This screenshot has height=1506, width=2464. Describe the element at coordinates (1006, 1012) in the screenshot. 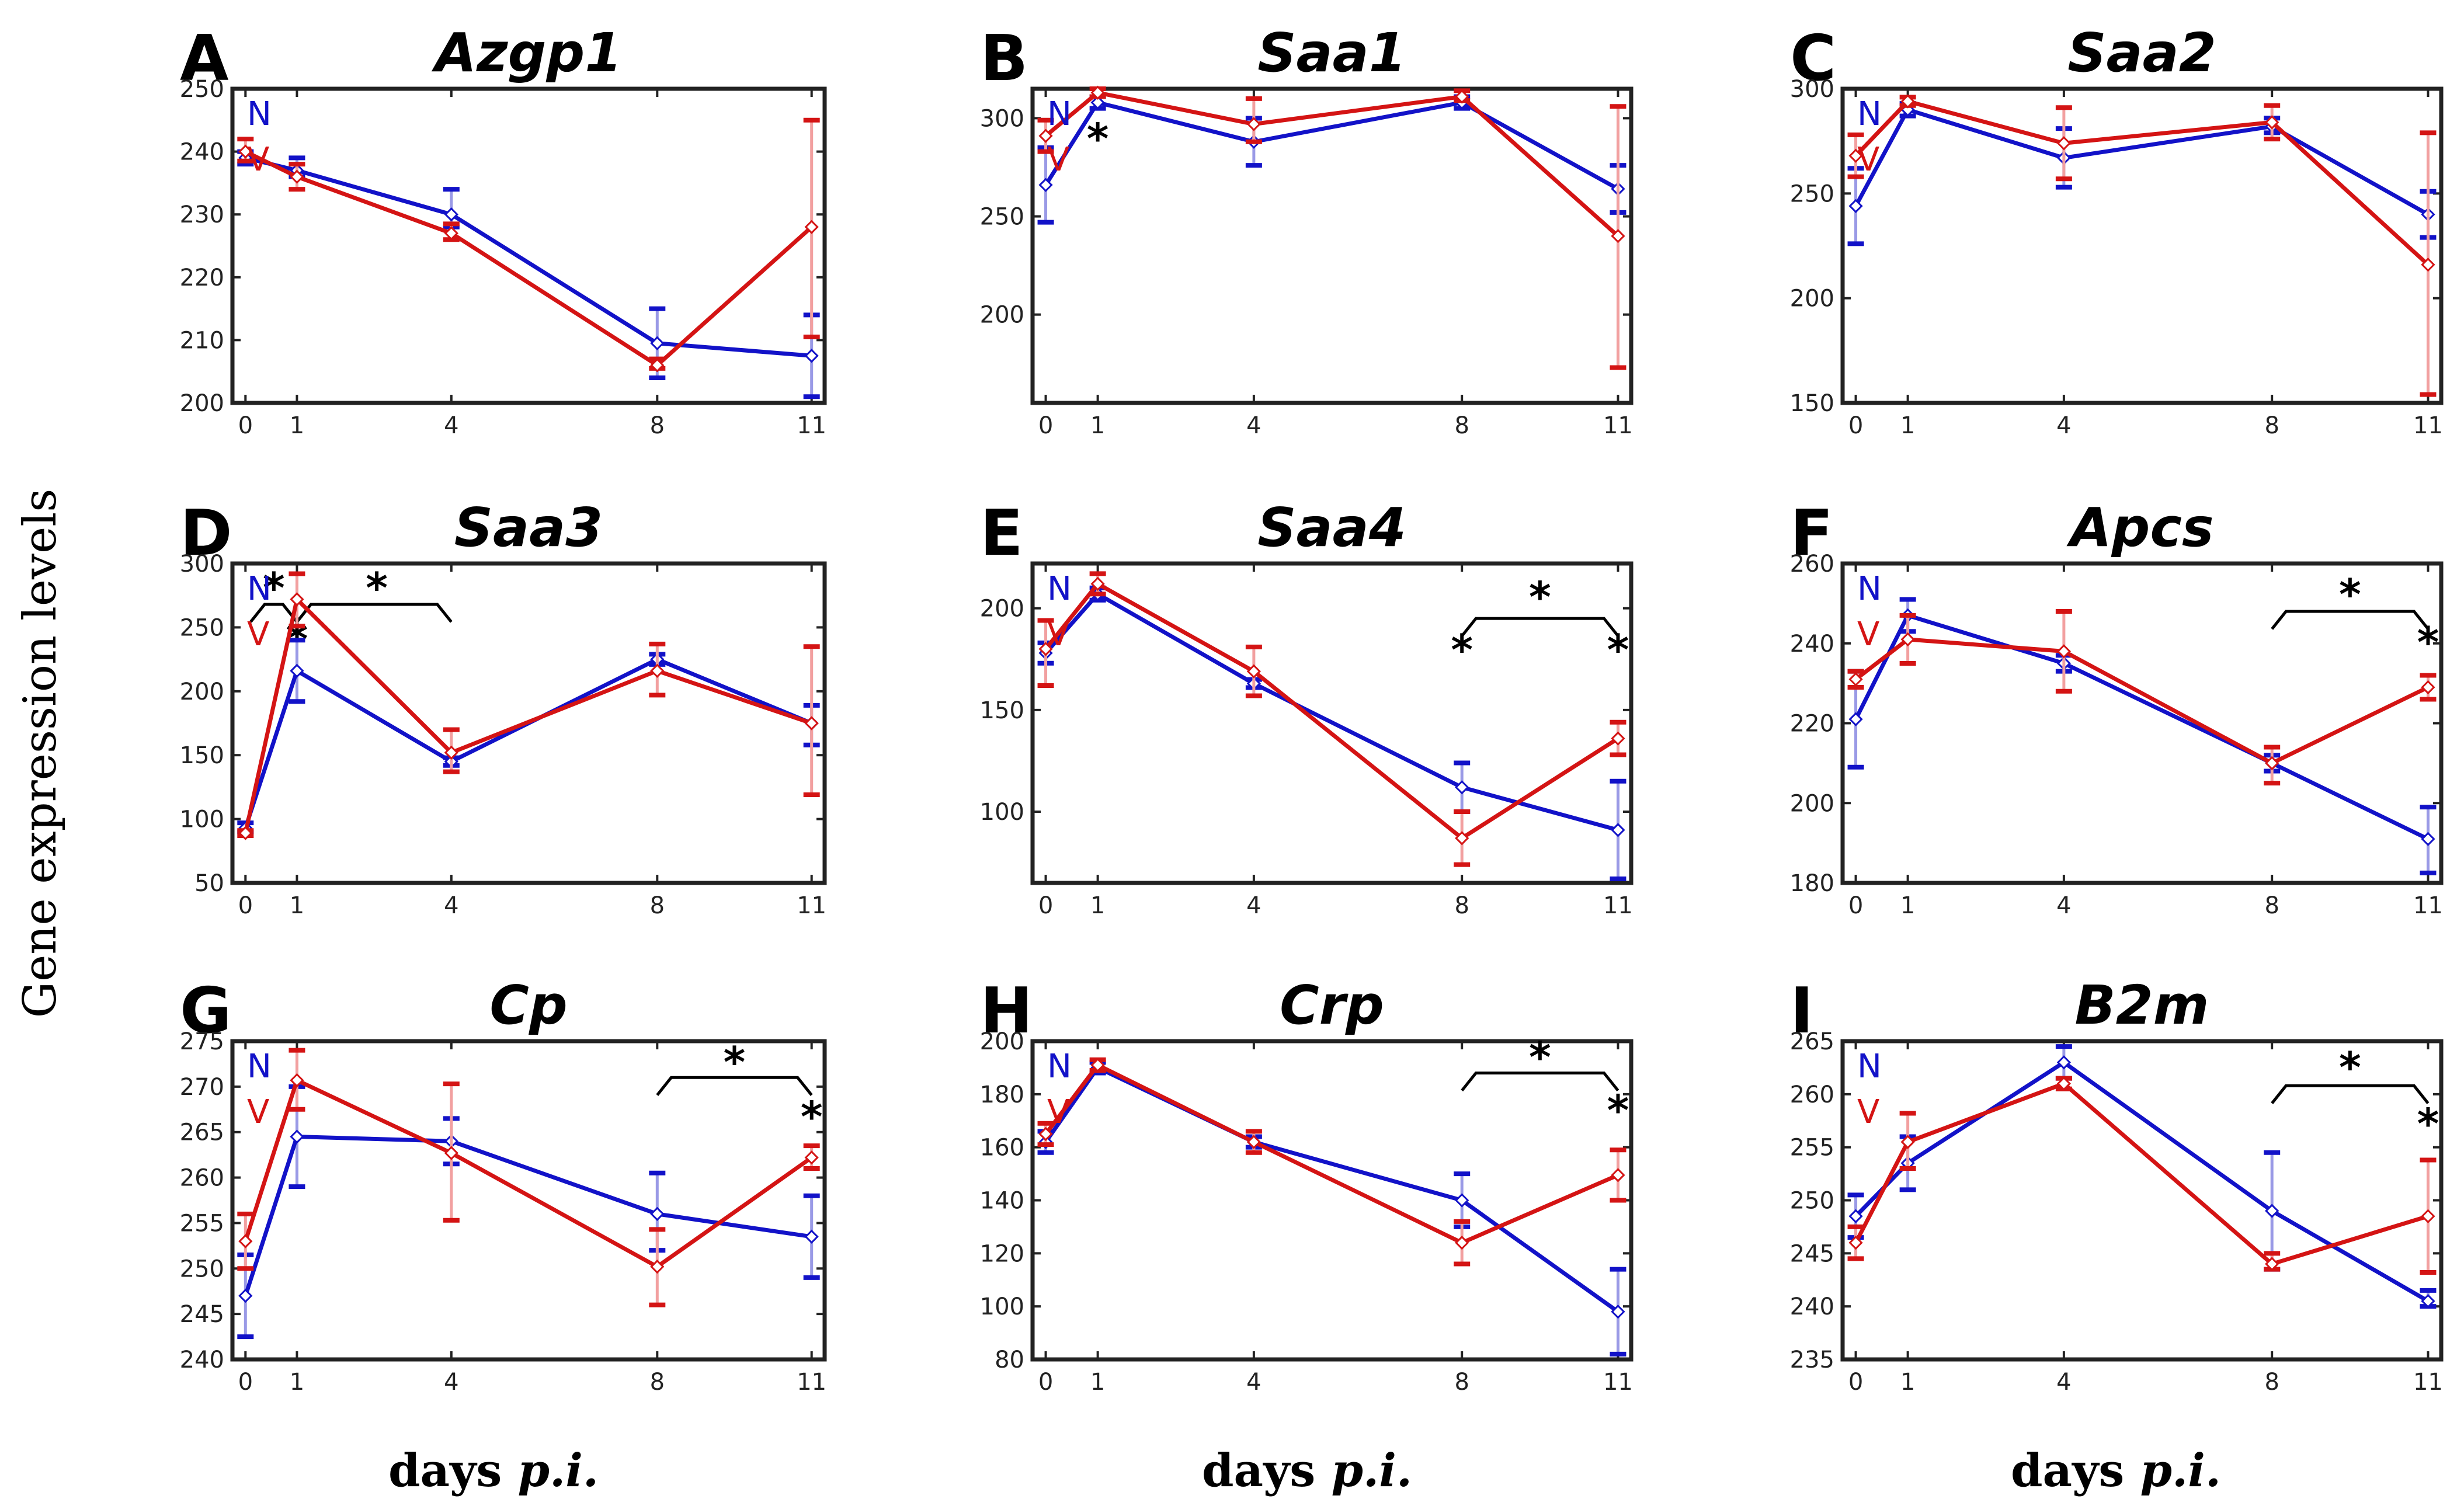

I see `panel-letter: H` at that location.